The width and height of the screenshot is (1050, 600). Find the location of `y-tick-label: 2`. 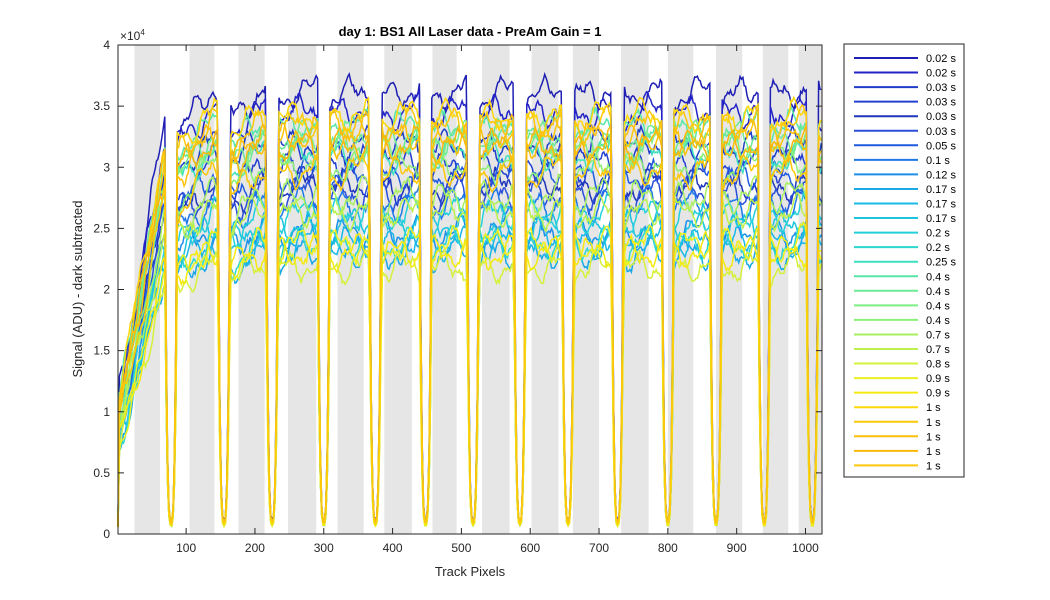

y-tick-label: 2 is located at coordinates (106, 290).